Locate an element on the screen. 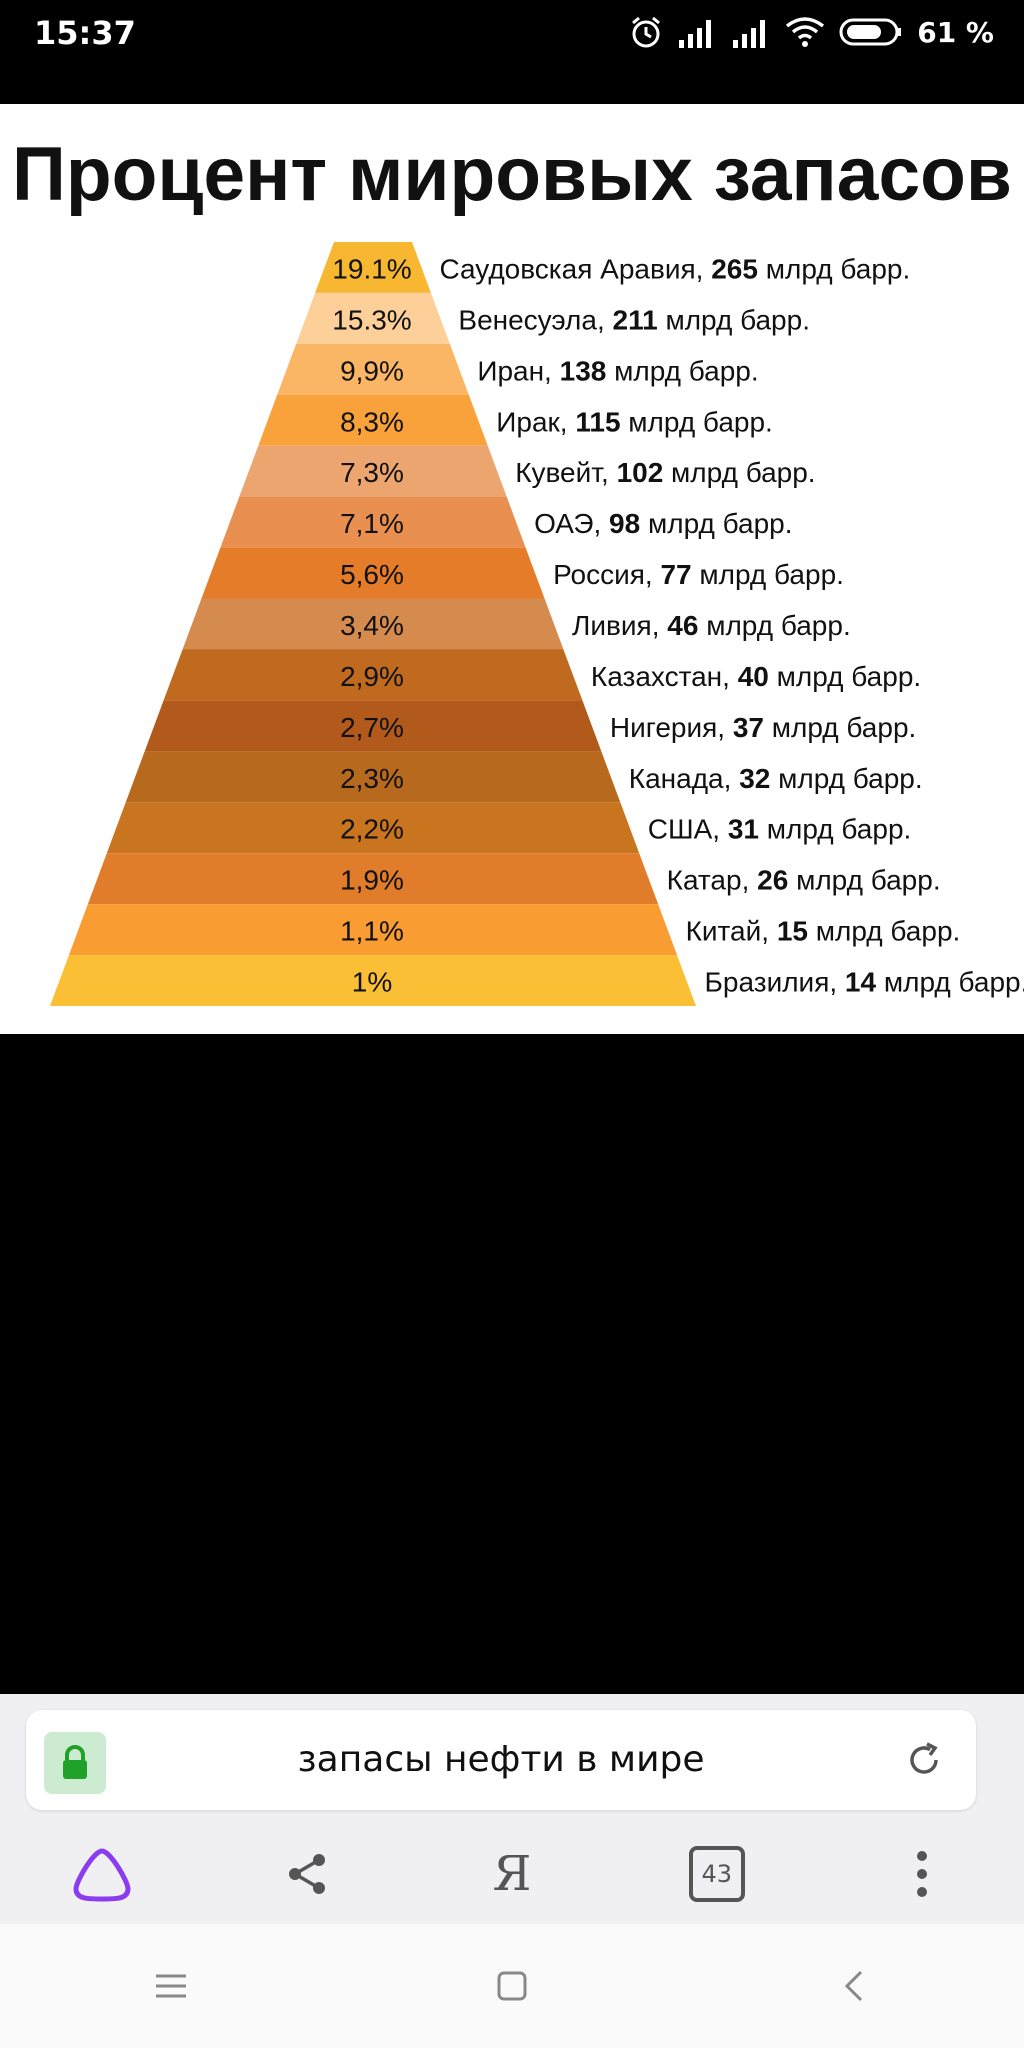 The height and width of the screenshot is (2048, 1024). band-percent-label: 2,2% is located at coordinates (372, 829).